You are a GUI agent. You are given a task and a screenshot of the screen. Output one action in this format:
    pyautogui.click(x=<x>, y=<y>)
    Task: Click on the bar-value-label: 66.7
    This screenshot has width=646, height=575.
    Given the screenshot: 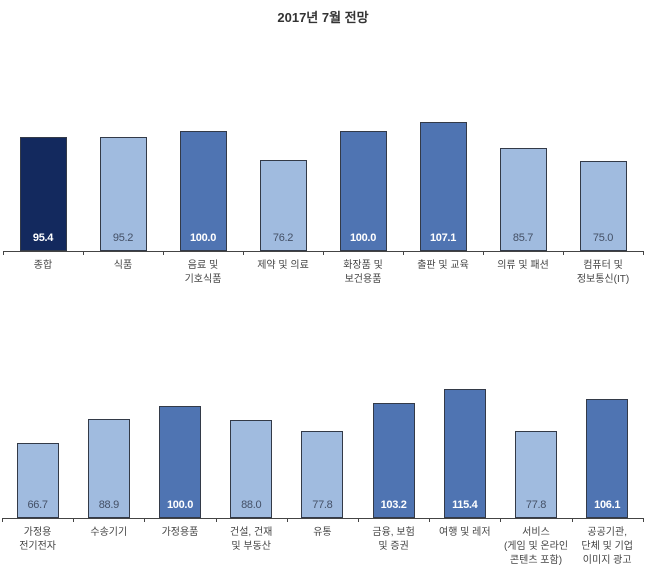 What is the action you would take?
    pyautogui.click(x=37, y=504)
    